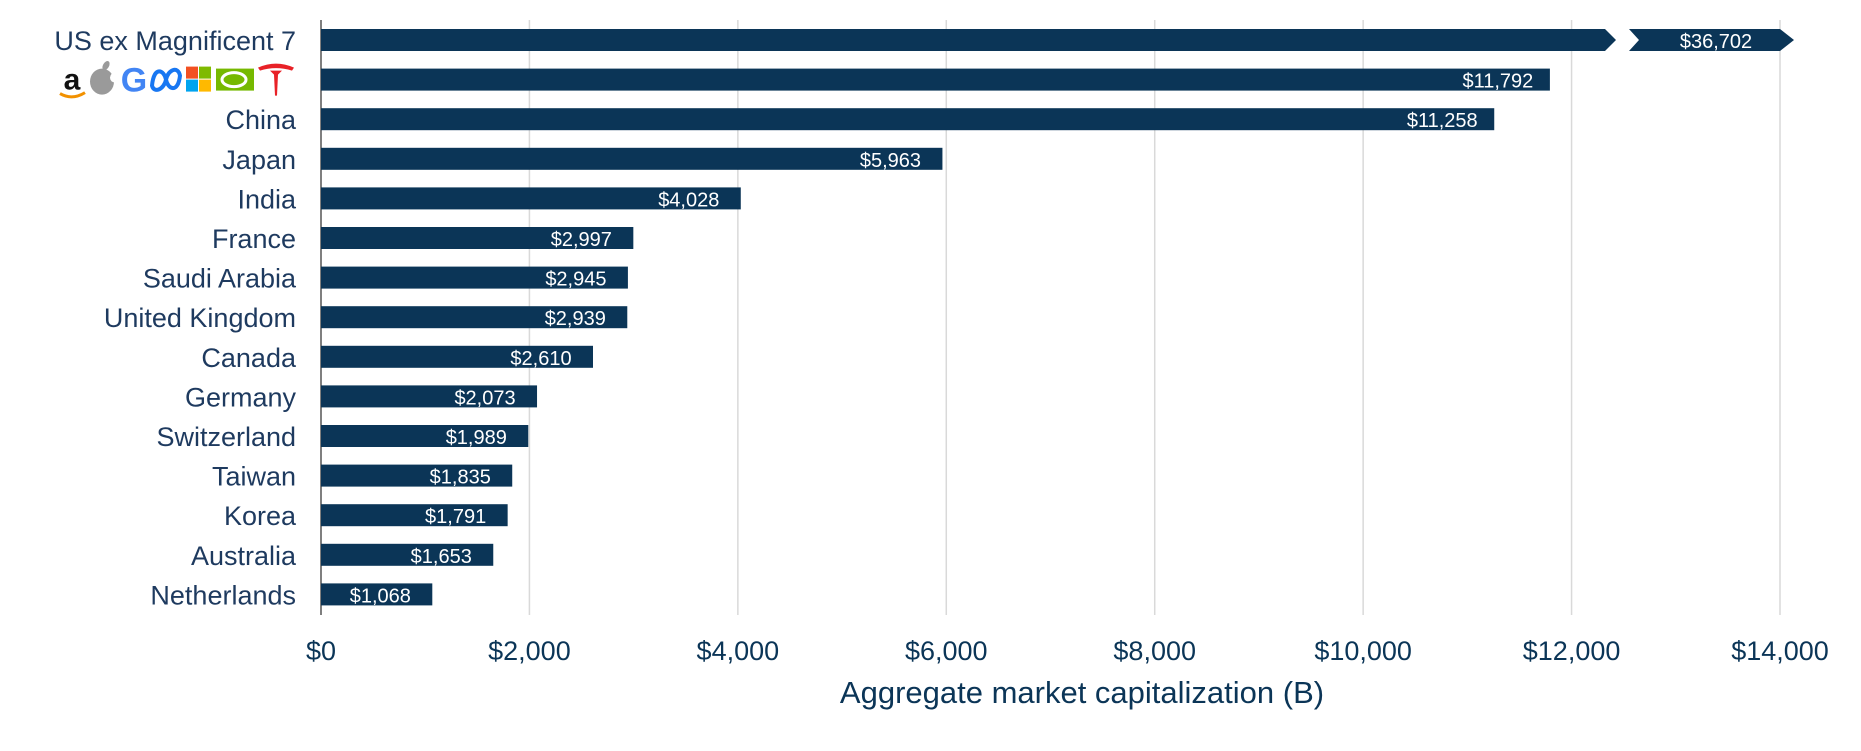 The image size is (1861, 751). Describe the element at coordinates (267, 199) in the screenshot. I see `category-label: India` at that location.